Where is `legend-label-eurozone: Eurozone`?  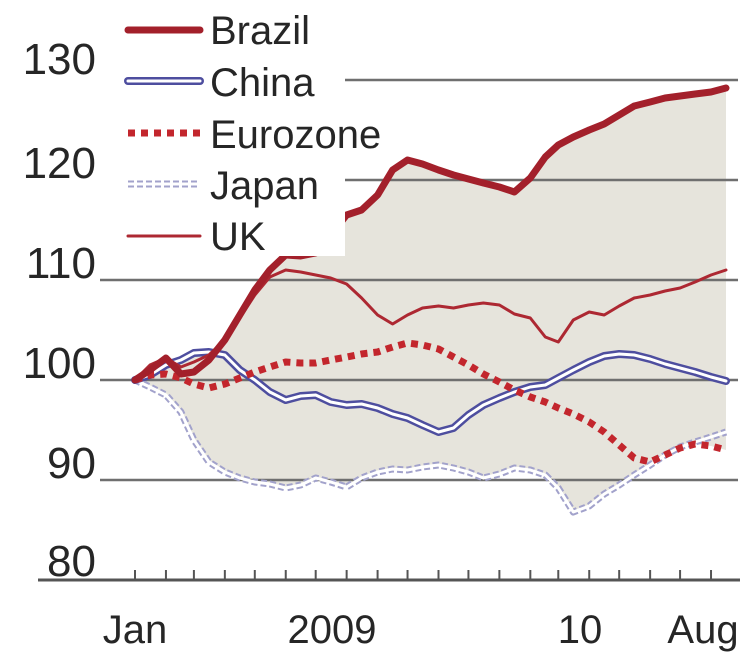 legend-label-eurozone: Eurozone is located at coordinates (295, 135).